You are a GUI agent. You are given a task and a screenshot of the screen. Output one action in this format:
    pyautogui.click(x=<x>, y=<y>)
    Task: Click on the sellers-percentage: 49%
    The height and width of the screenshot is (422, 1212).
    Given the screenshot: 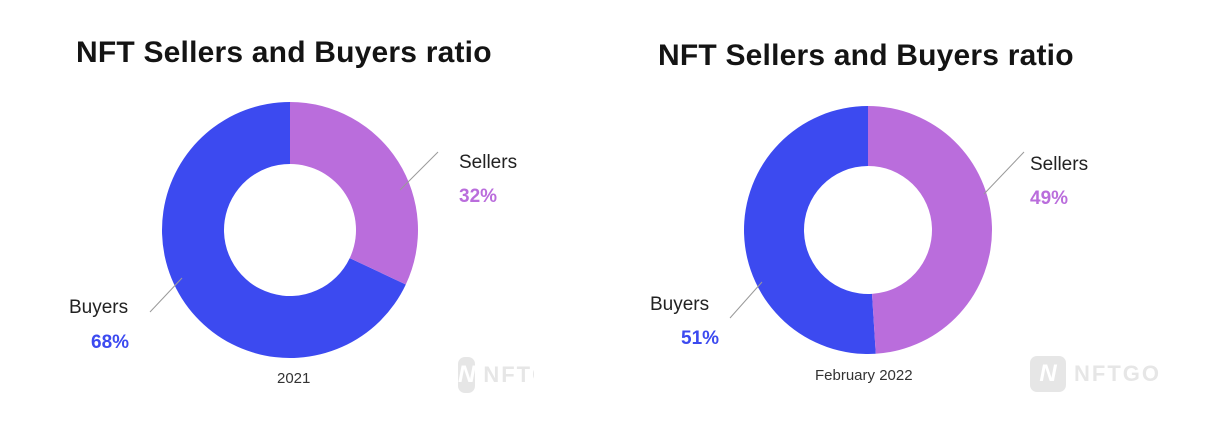 What is the action you would take?
    pyautogui.click(x=1049, y=198)
    